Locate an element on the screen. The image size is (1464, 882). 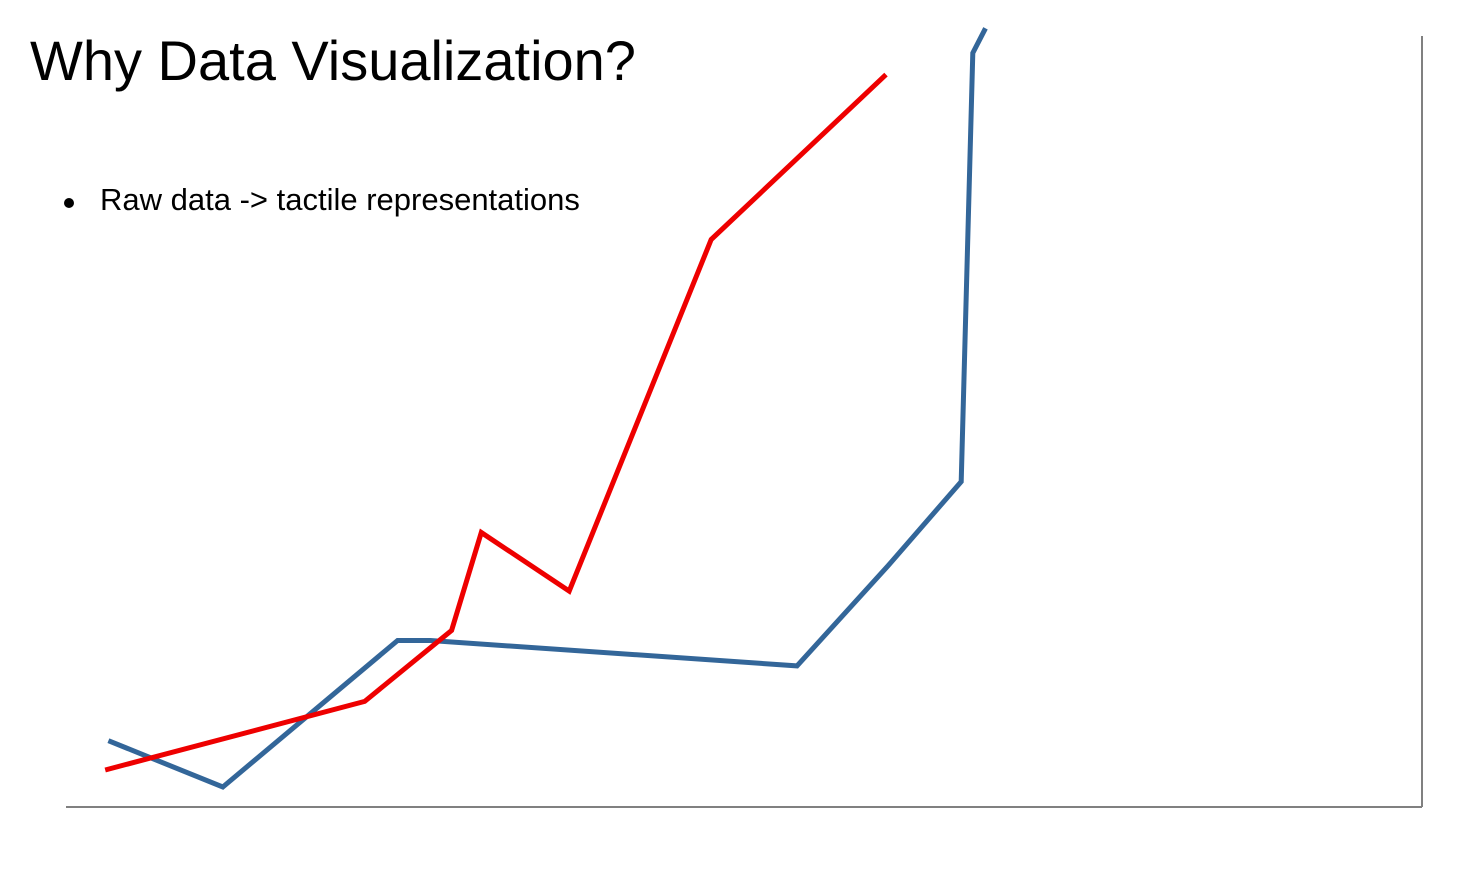
bullet-dot-icon is located at coordinates (69, 203).